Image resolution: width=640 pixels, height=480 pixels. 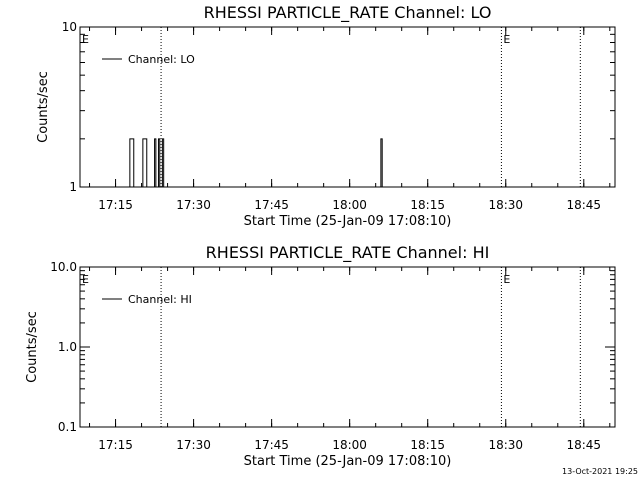 I want to click on chart-title: RHESSI PARTICLE_RATE Channel: LO, so click(x=348, y=13).